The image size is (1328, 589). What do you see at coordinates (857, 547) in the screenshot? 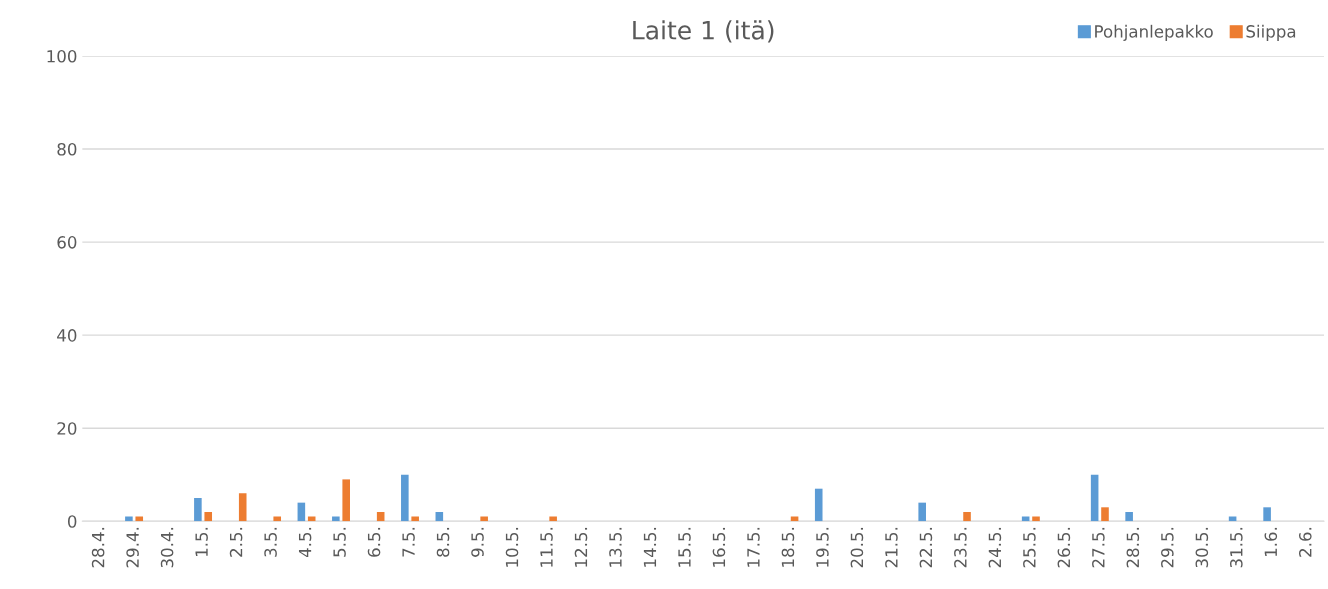
I see `x-tick-label: 20.5.` at bounding box center [857, 547].